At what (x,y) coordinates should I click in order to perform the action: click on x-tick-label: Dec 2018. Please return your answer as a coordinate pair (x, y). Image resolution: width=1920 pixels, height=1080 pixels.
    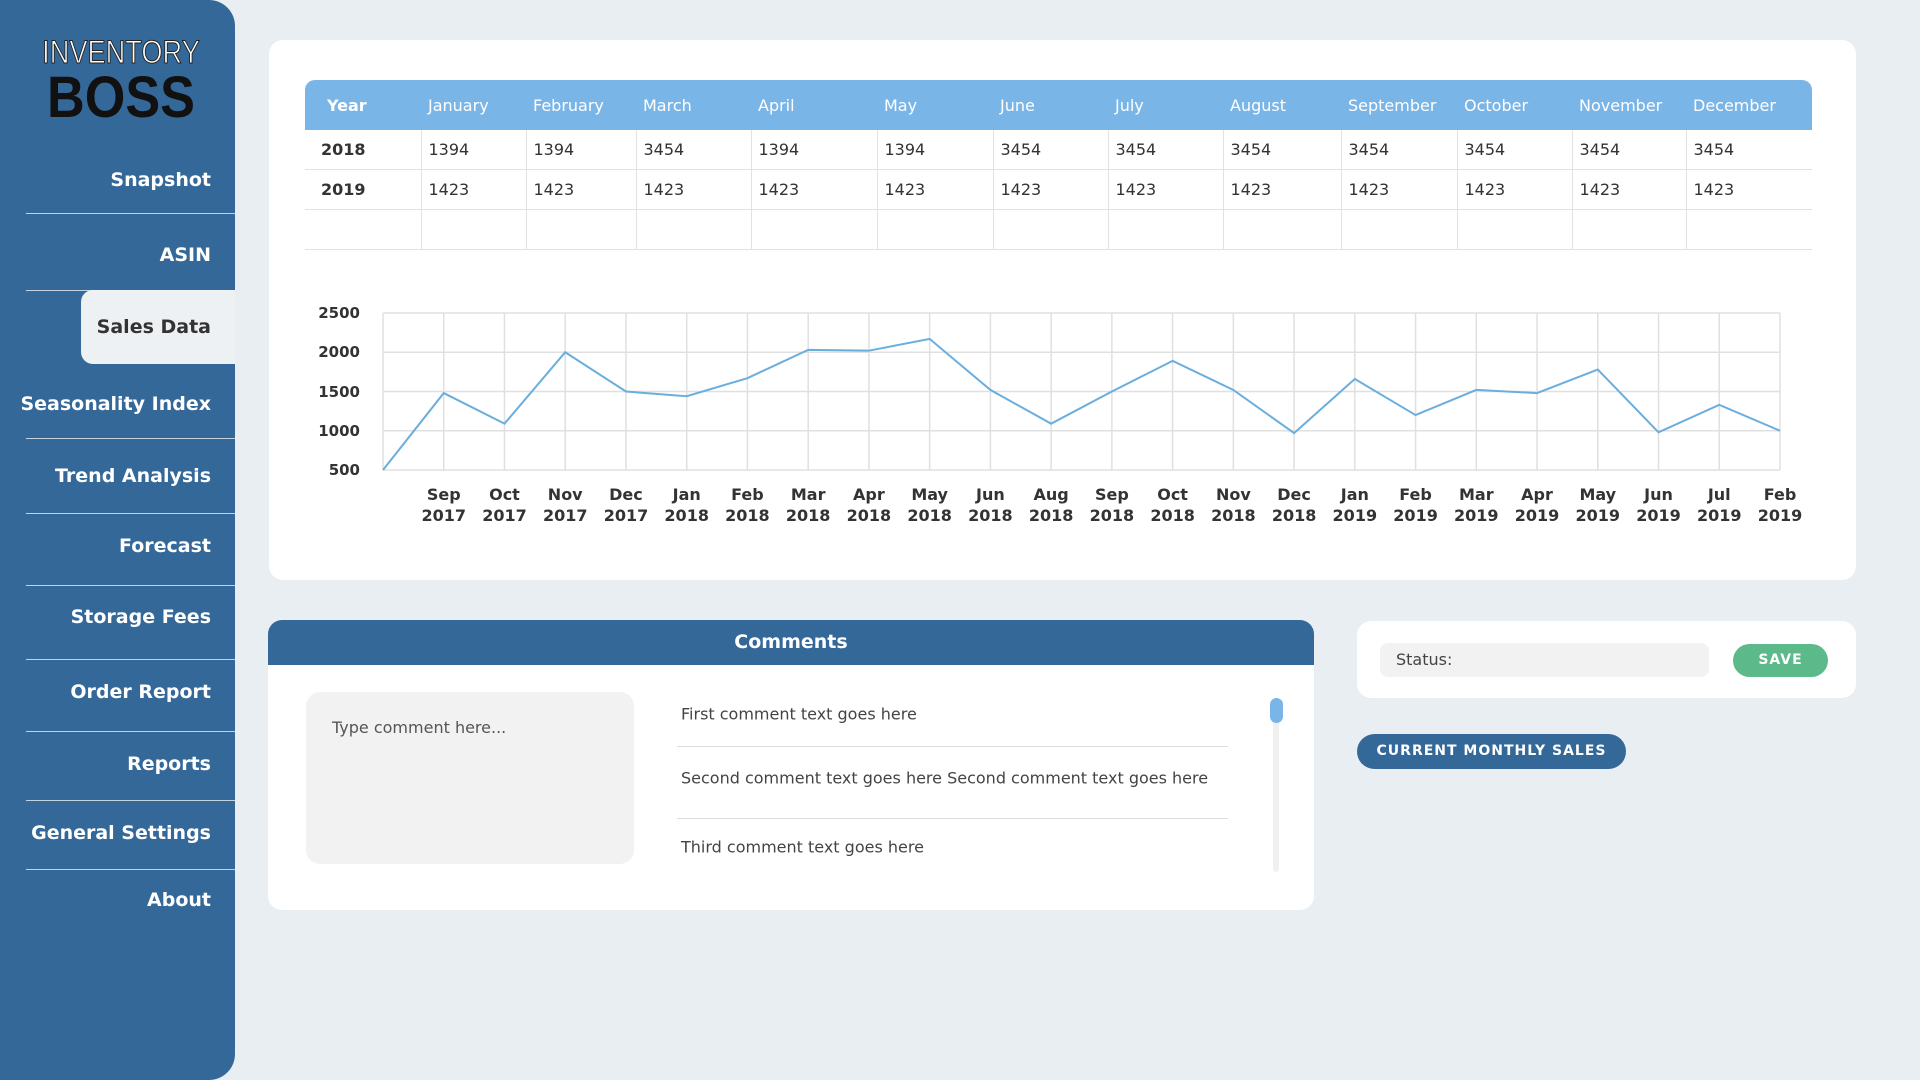
    Looking at the image, I should click on (1294, 505).